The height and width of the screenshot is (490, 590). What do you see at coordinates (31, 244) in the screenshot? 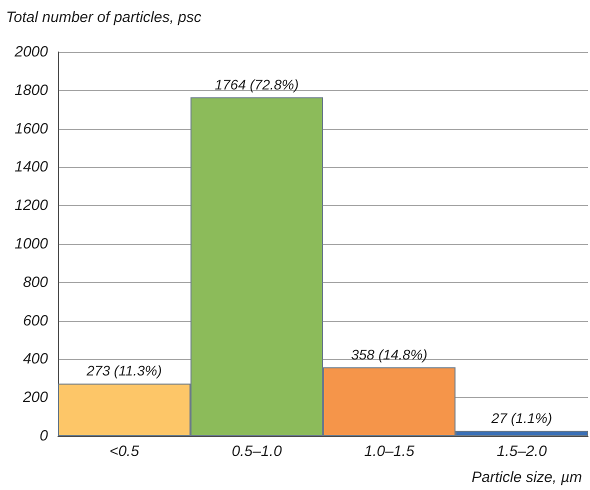
I see `y-tick-label: 1000` at bounding box center [31, 244].